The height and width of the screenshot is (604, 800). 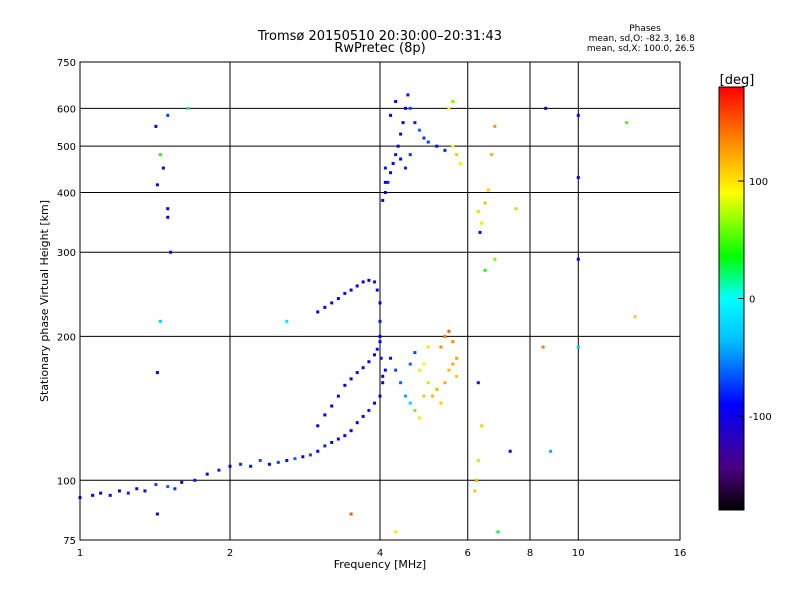 I want to click on x-tick-label: 1, so click(x=80, y=553).